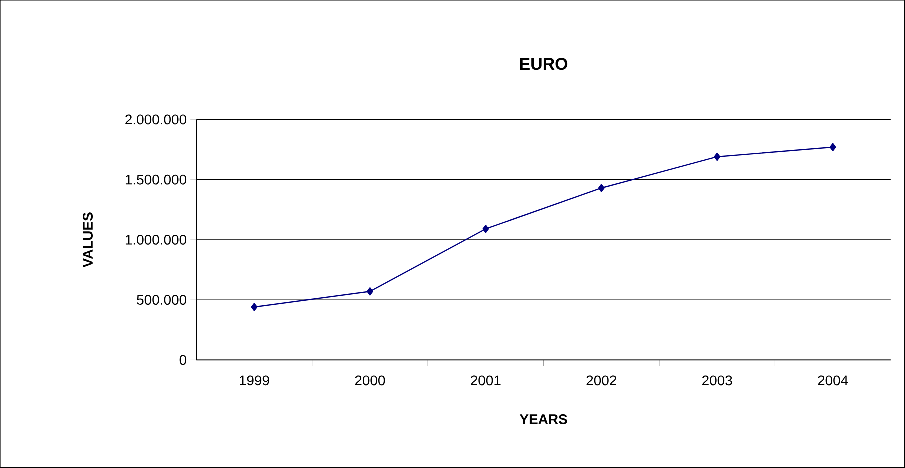 Image resolution: width=905 pixels, height=468 pixels. What do you see at coordinates (156, 179) in the screenshot?
I see `y-tick-label: 1.500.000` at bounding box center [156, 179].